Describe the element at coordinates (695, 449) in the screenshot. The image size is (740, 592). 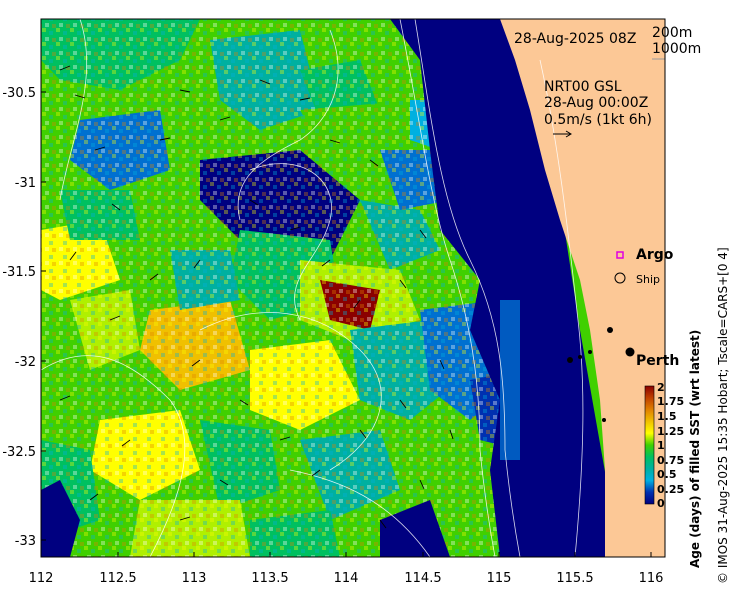
I see `colorbar-label: Age (days) of filled SST (wrt latest)` at that location.